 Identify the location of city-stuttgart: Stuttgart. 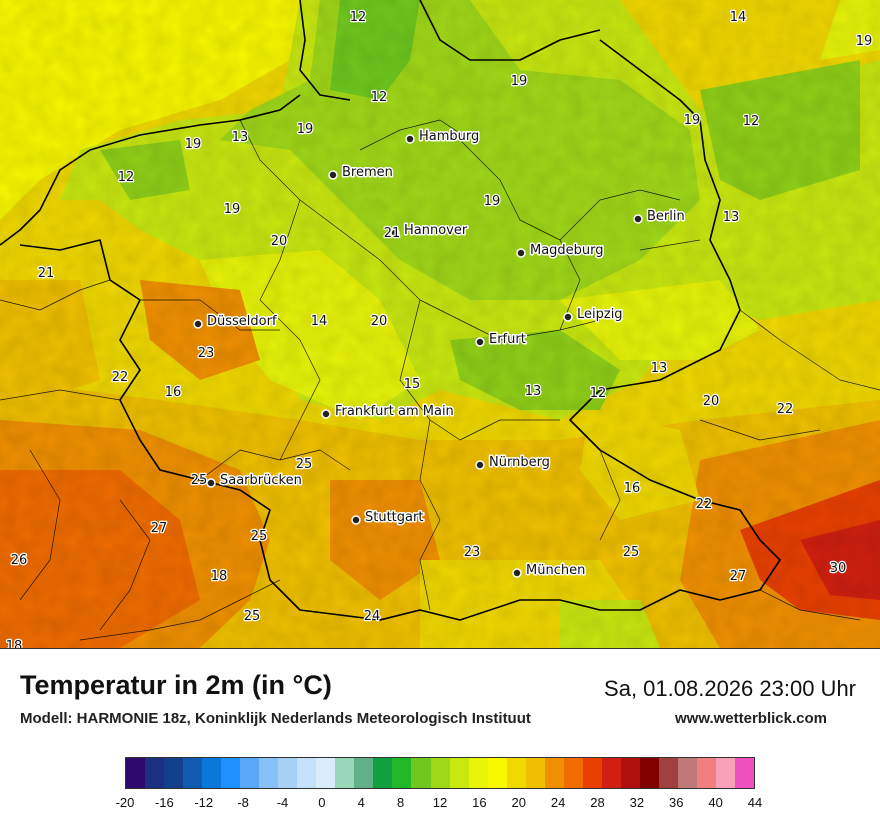
(388, 518).